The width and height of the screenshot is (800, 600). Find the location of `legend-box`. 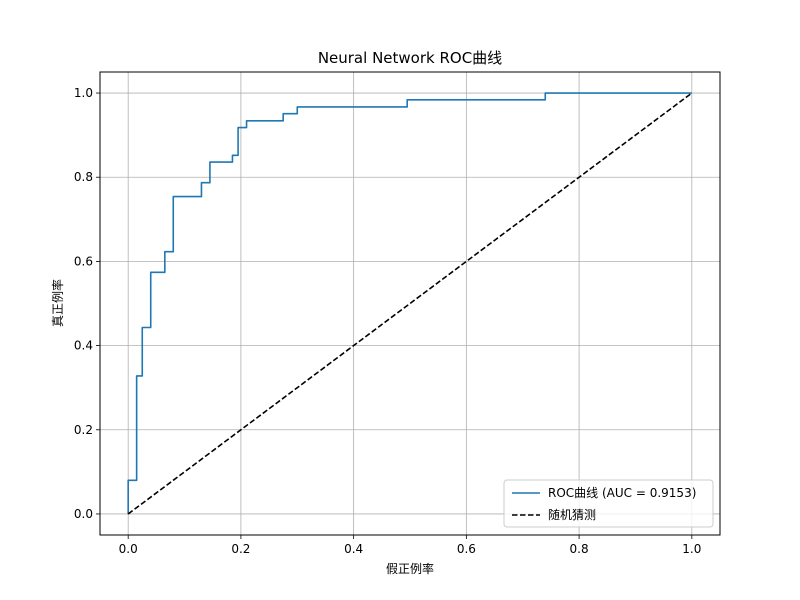

legend-box is located at coordinates (608, 503).